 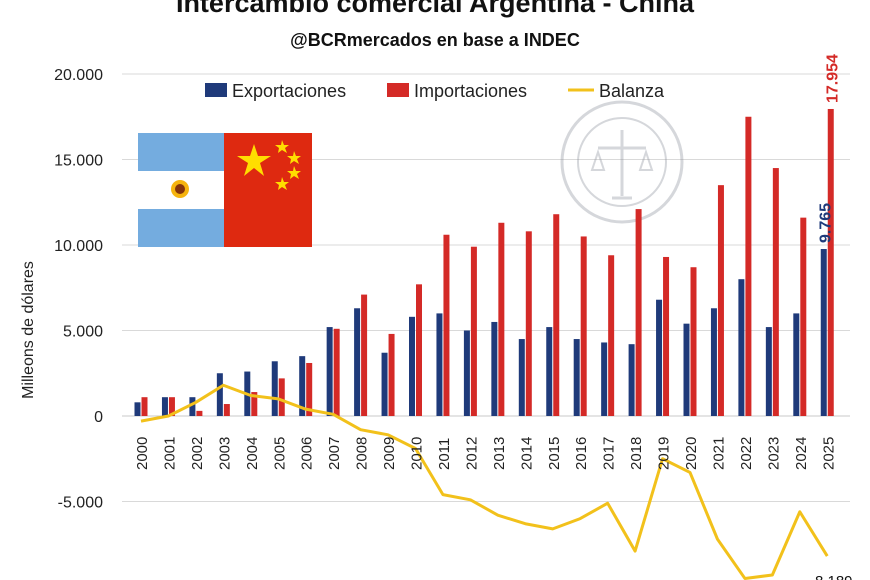 What do you see at coordinates (164, 406) in the screenshot?
I see `bar-exportaciones-2001` at bounding box center [164, 406].